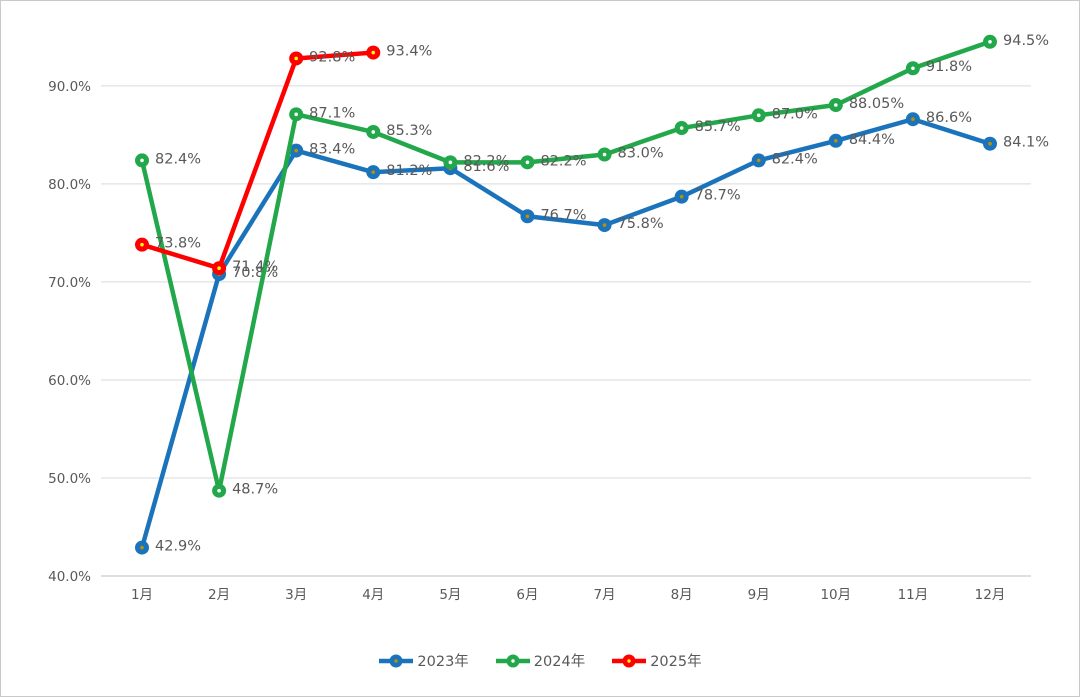  What do you see at coordinates (255, 490) in the screenshot?
I see `data-label: 48.7%` at bounding box center [255, 490].